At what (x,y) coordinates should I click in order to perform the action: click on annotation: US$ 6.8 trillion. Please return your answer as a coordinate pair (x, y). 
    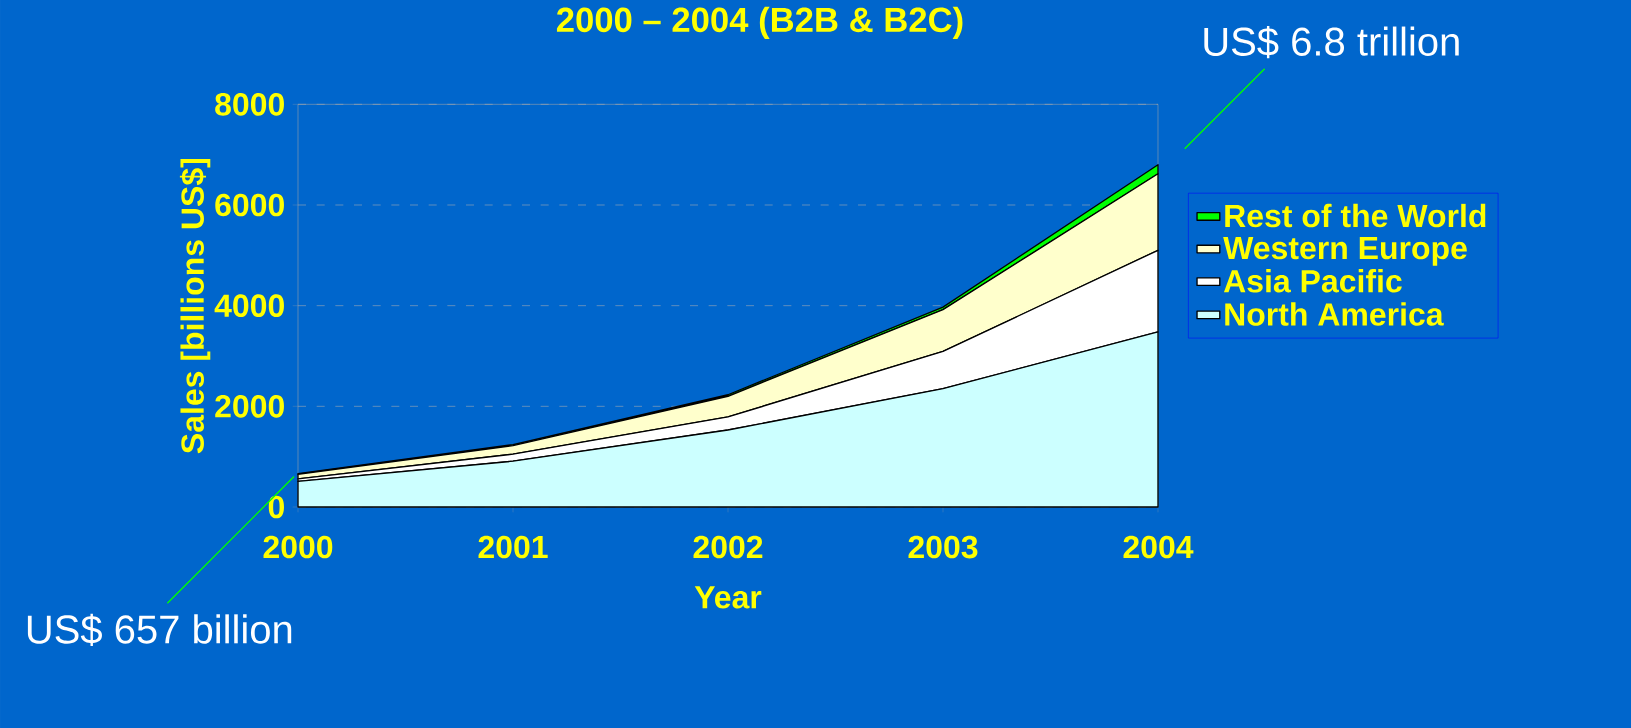
    Looking at the image, I should click on (1331, 42).